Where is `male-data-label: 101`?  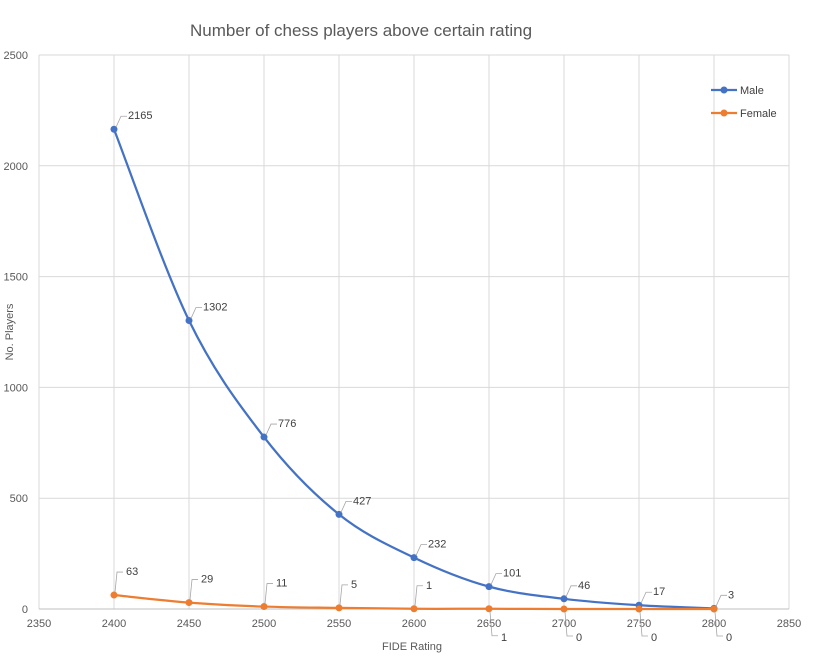
male-data-label: 101 is located at coordinates (512, 574).